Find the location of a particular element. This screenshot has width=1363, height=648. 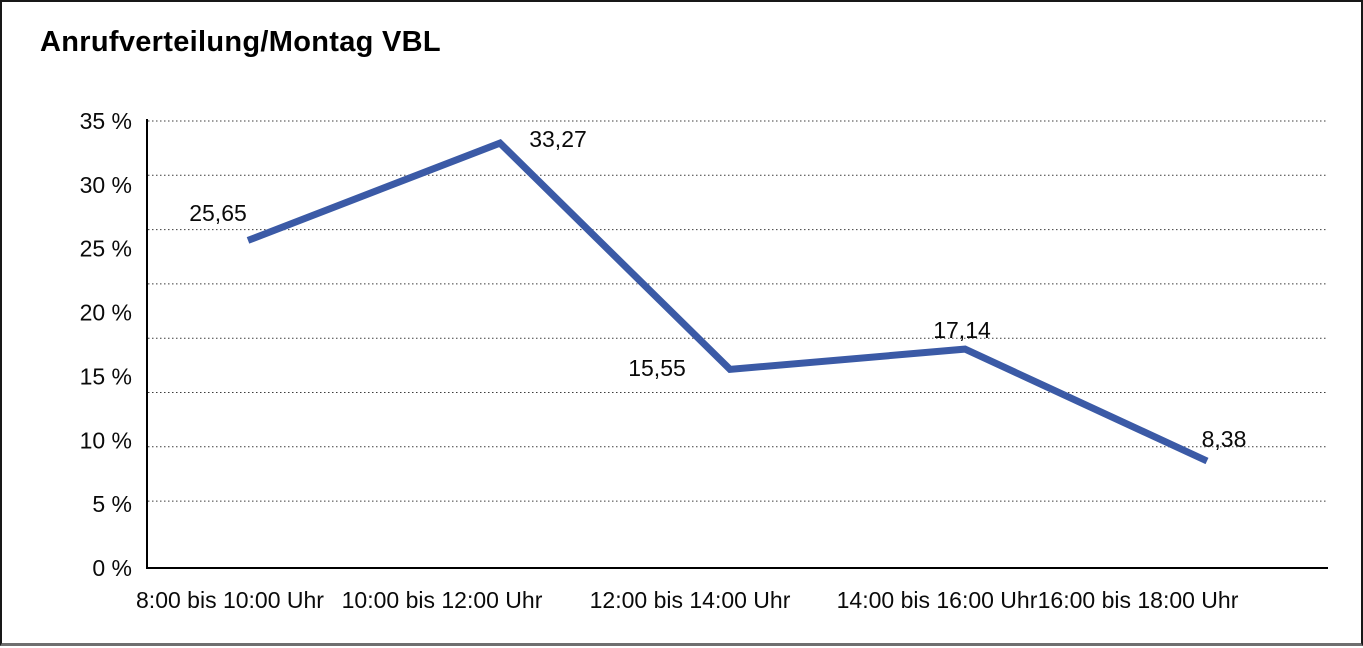

y-tick-label: 20 % is located at coordinates (106, 313).